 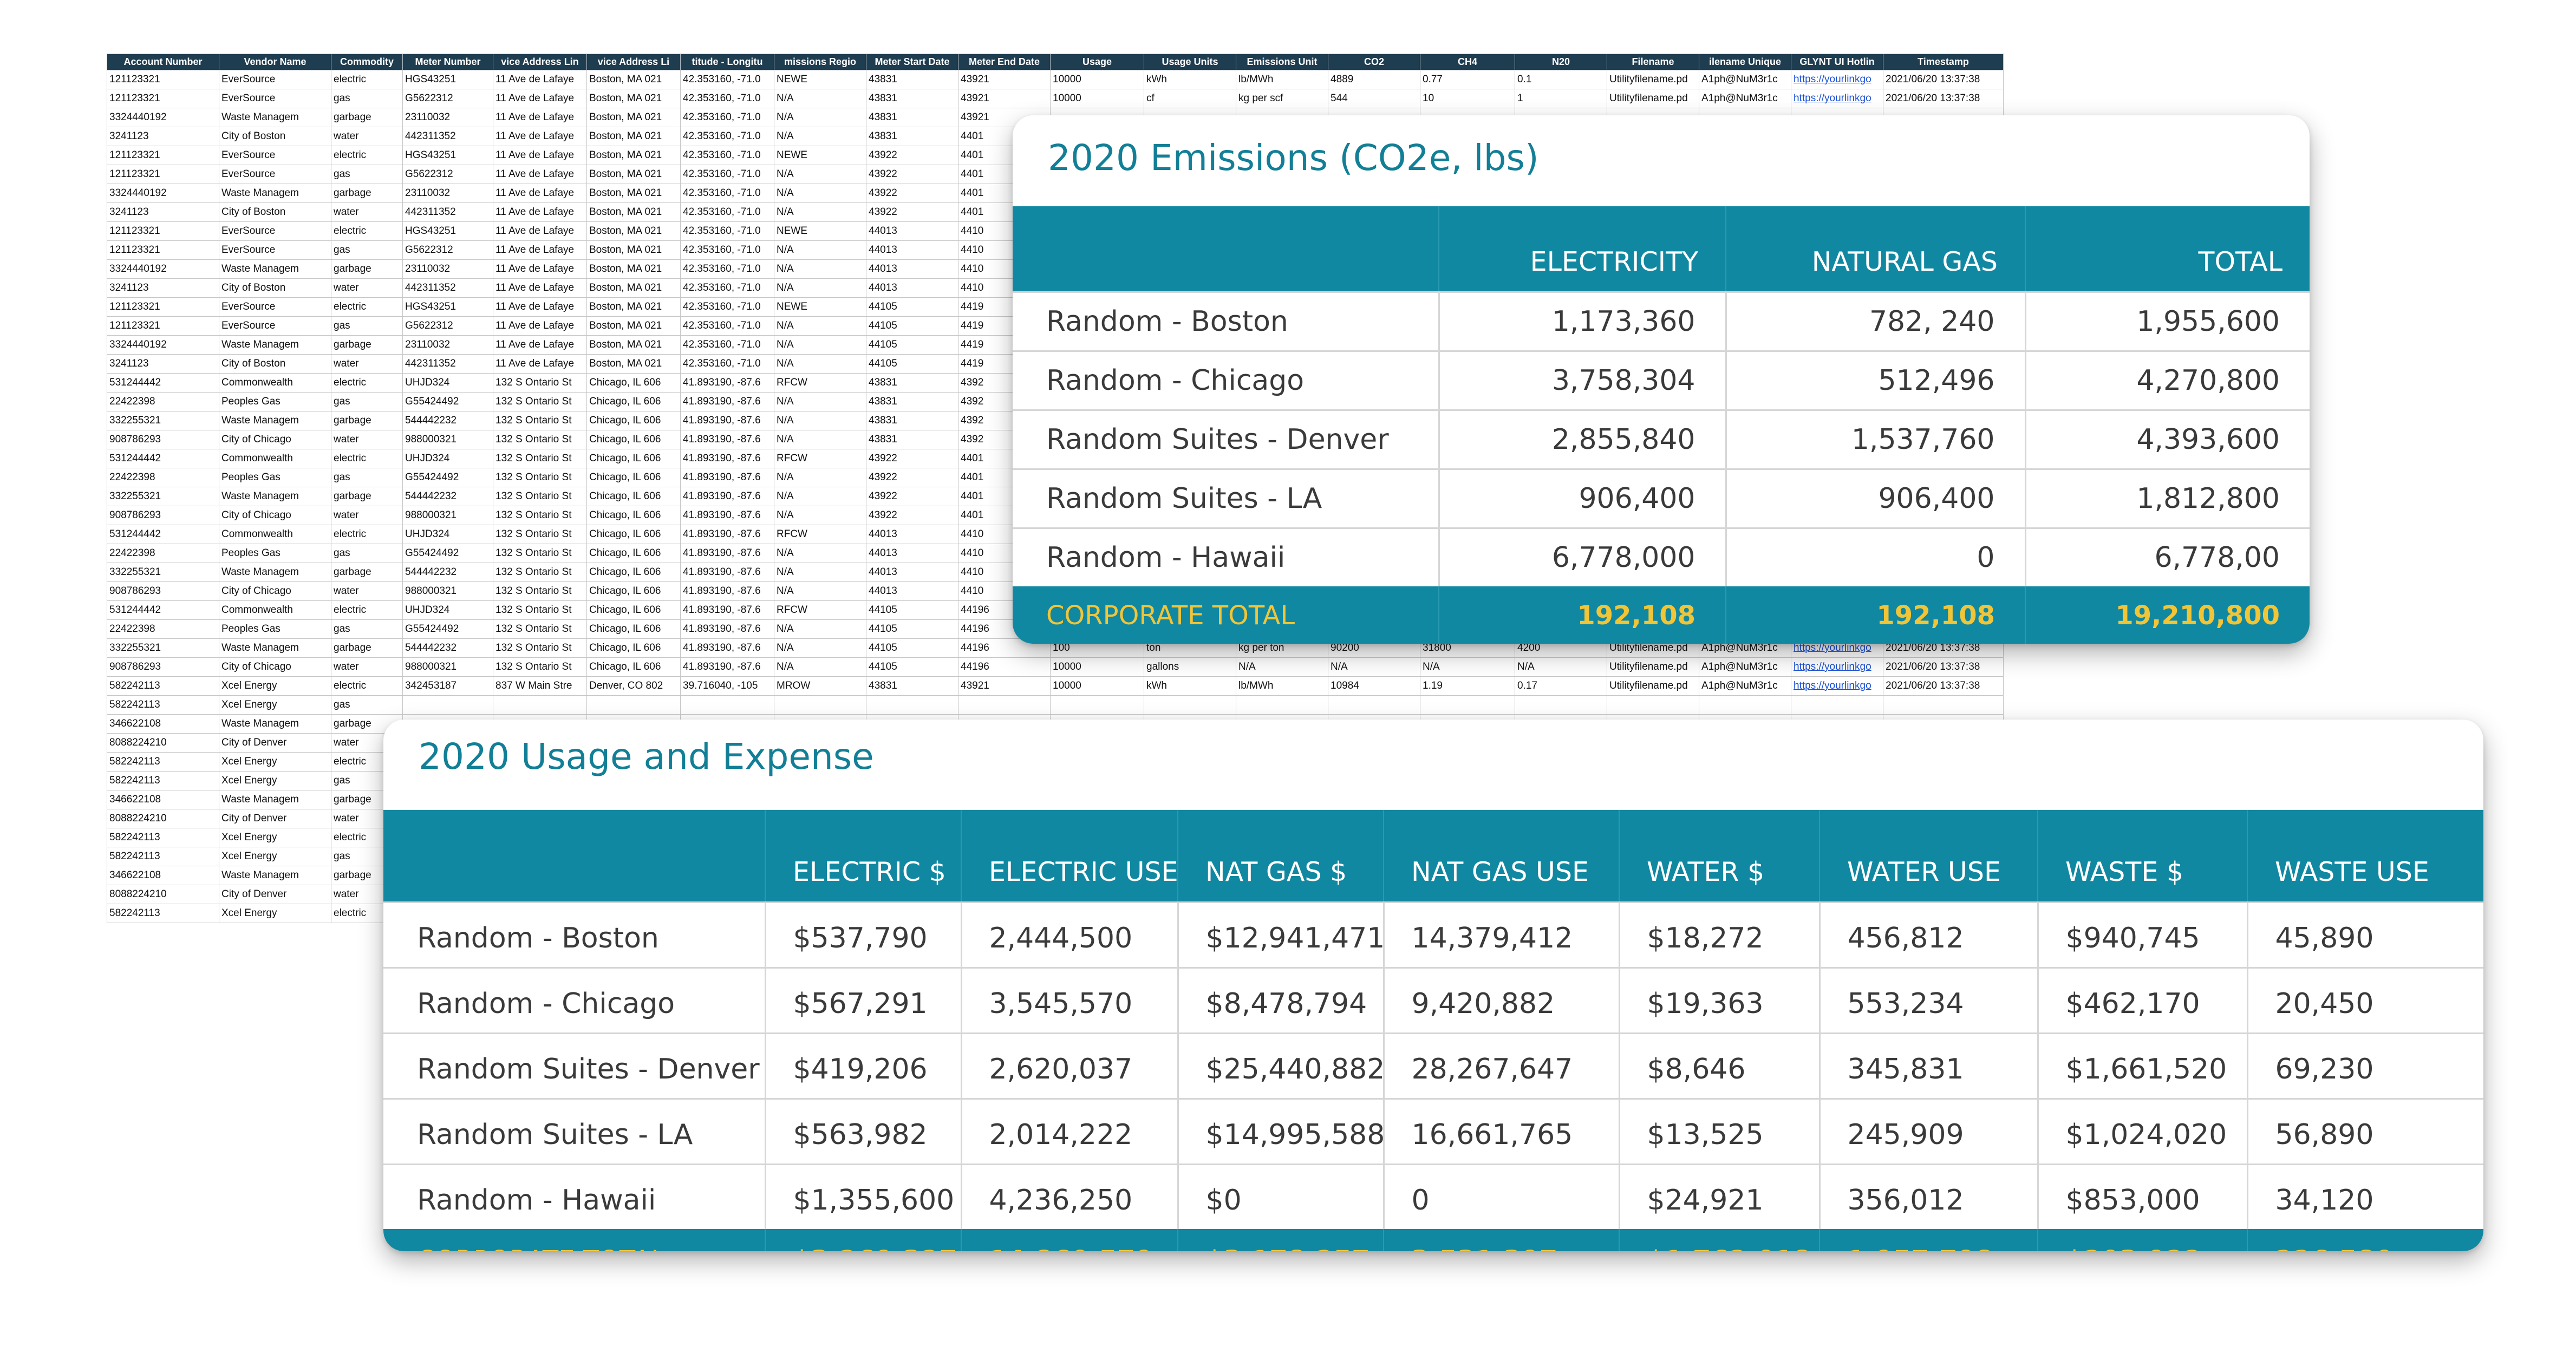 I want to click on spreadsheet-cell: 332255321, so click(x=163, y=572).